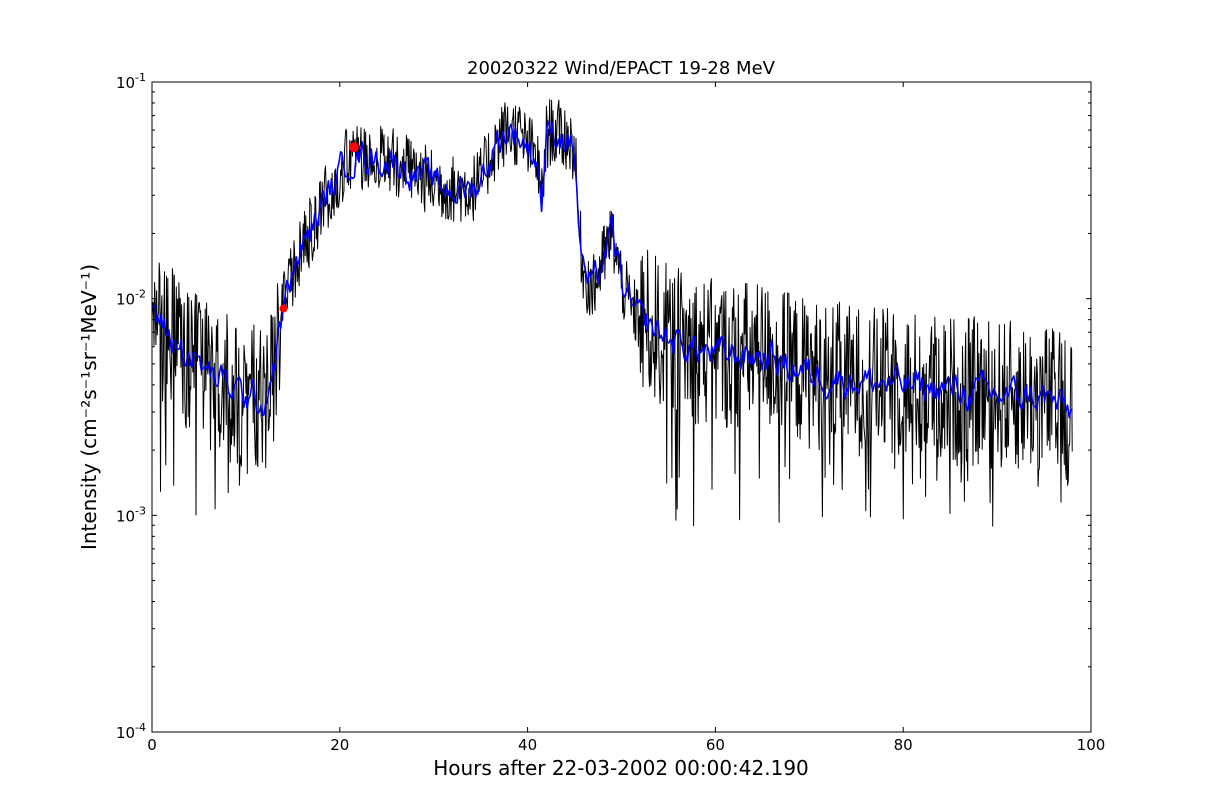  I want to click on y-tick-label: 10⁻², so click(131, 298).